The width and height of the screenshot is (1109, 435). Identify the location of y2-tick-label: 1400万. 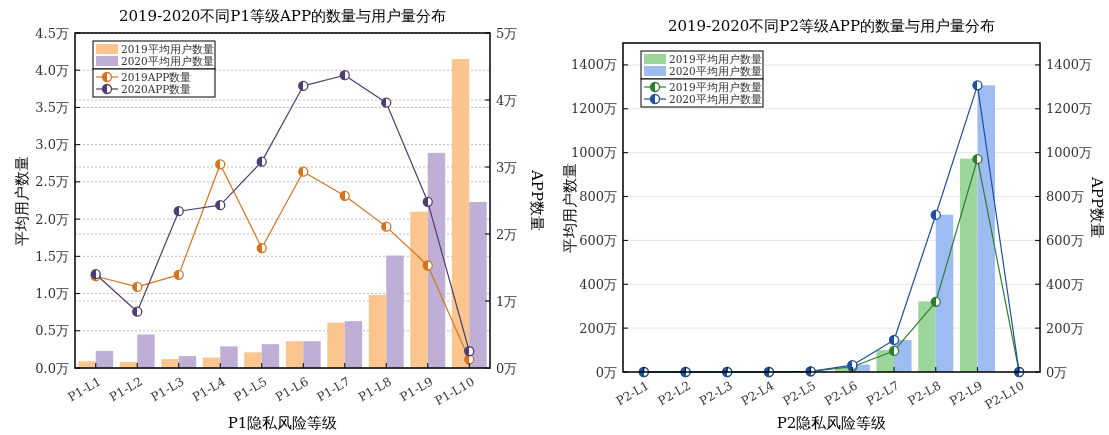
(1069, 65).